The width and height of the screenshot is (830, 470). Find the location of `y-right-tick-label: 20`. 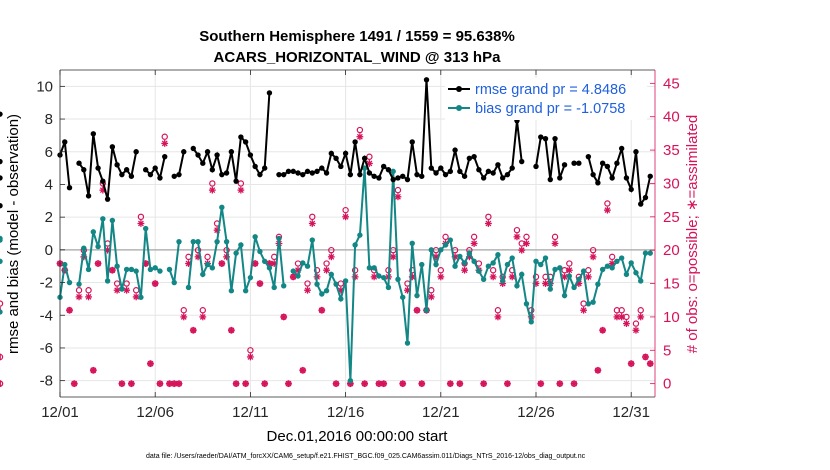

y-right-tick-label: 20 is located at coordinates (671, 250).